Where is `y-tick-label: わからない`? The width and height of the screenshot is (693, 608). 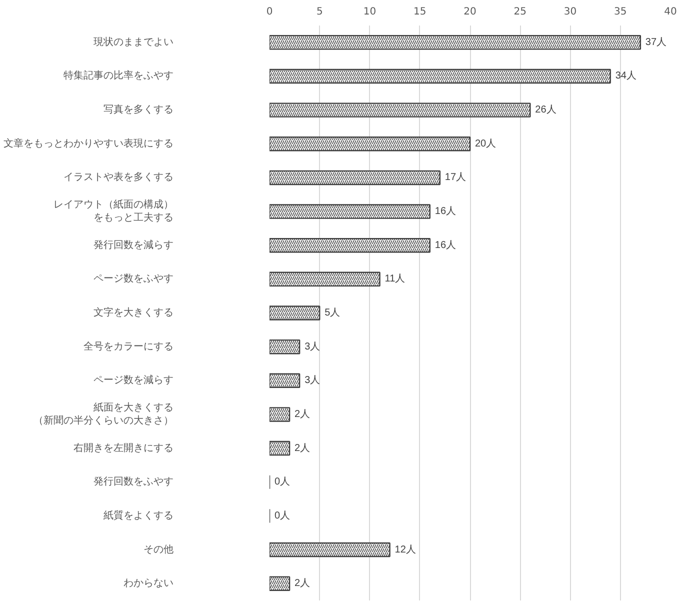 y-tick-label: わからない is located at coordinates (149, 584).